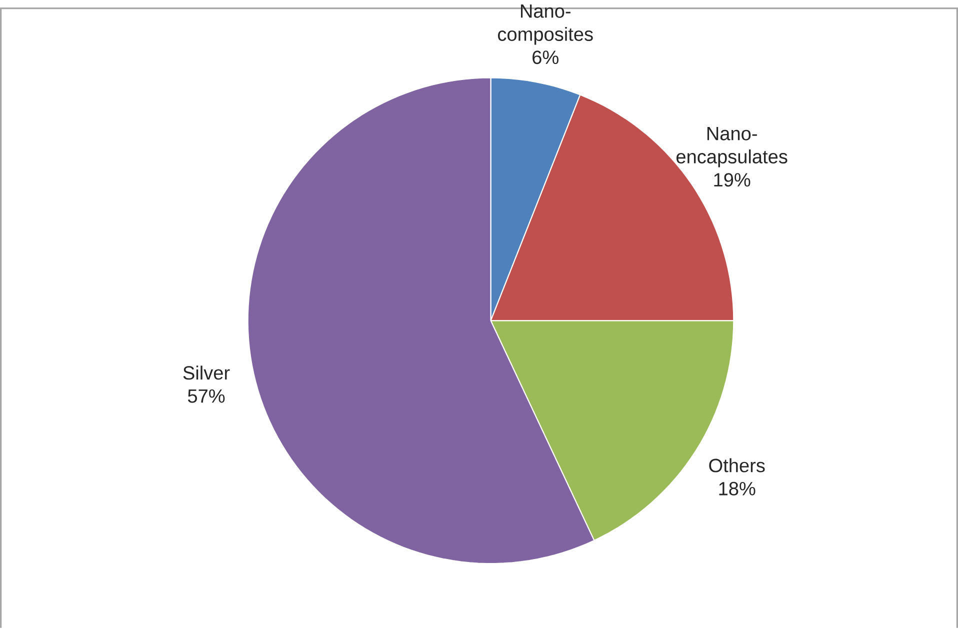 This screenshot has width=958, height=629. I want to click on slice-label: Nano-composites, so click(545, 24).